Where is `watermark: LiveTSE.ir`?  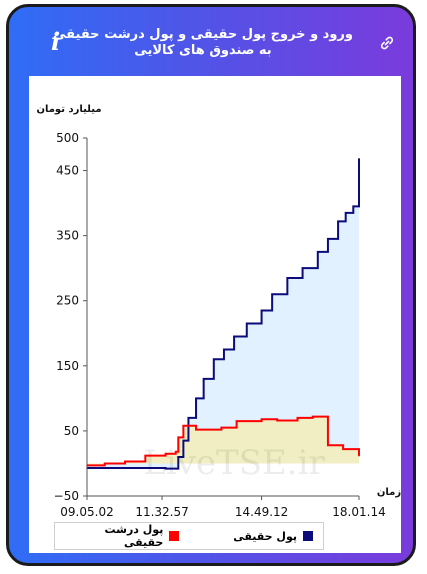 watermark: LiveTSE.ir is located at coordinates (234, 463).